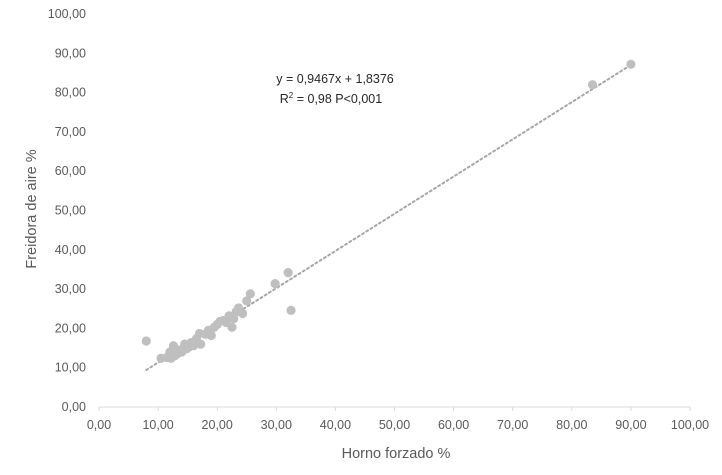  I want to click on y-tick-label: 20,00, so click(70, 328).